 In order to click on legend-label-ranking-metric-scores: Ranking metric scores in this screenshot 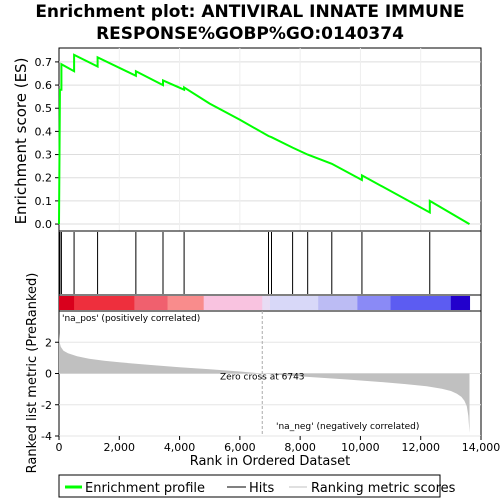, I will do `click(383, 488)`.